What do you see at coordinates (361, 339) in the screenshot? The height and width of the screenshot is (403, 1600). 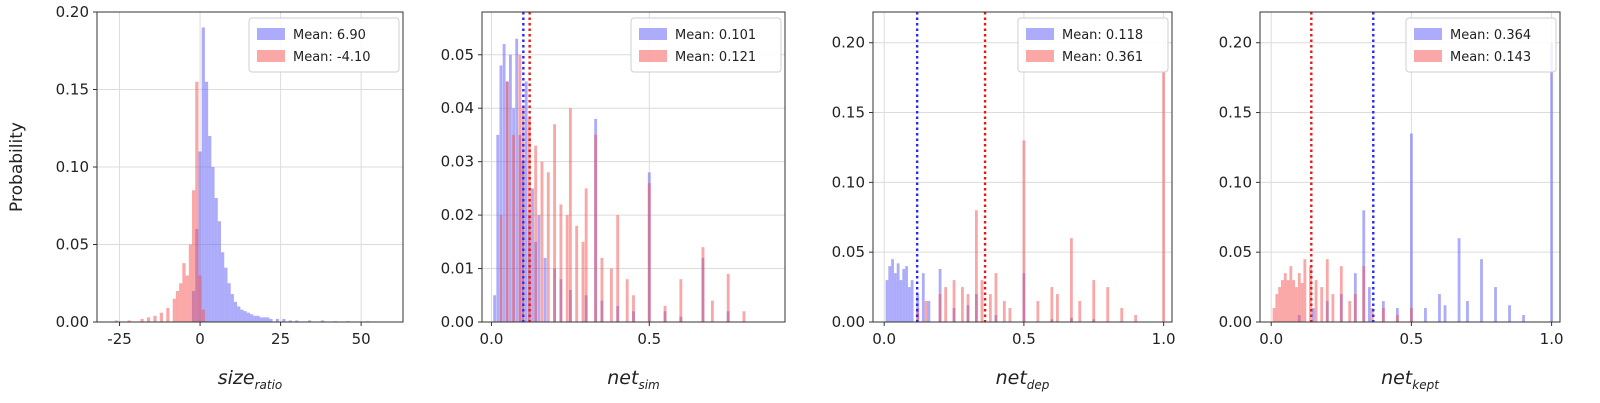 I see `x-tick-label: 50` at bounding box center [361, 339].